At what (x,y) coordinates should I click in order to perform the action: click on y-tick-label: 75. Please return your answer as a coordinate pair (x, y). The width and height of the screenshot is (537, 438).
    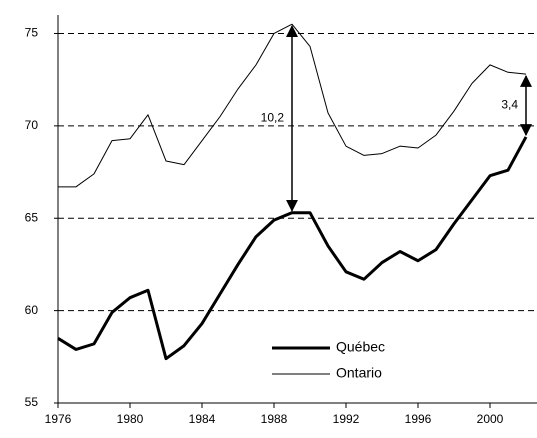
    Looking at the image, I should click on (32, 33).